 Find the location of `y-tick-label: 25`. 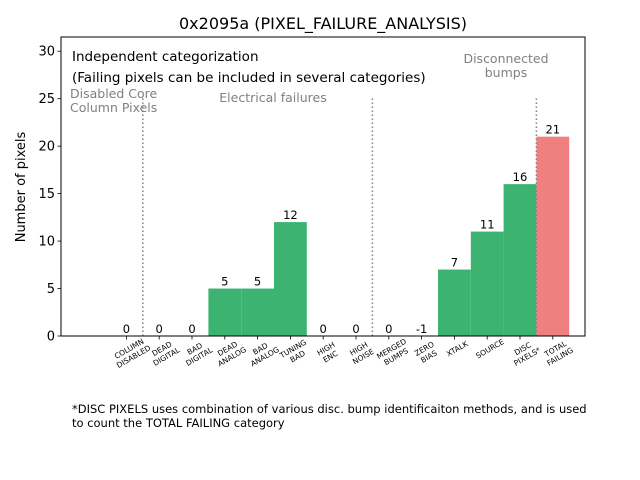

y-tick-label: 25 is located at coordinates (46, 99).